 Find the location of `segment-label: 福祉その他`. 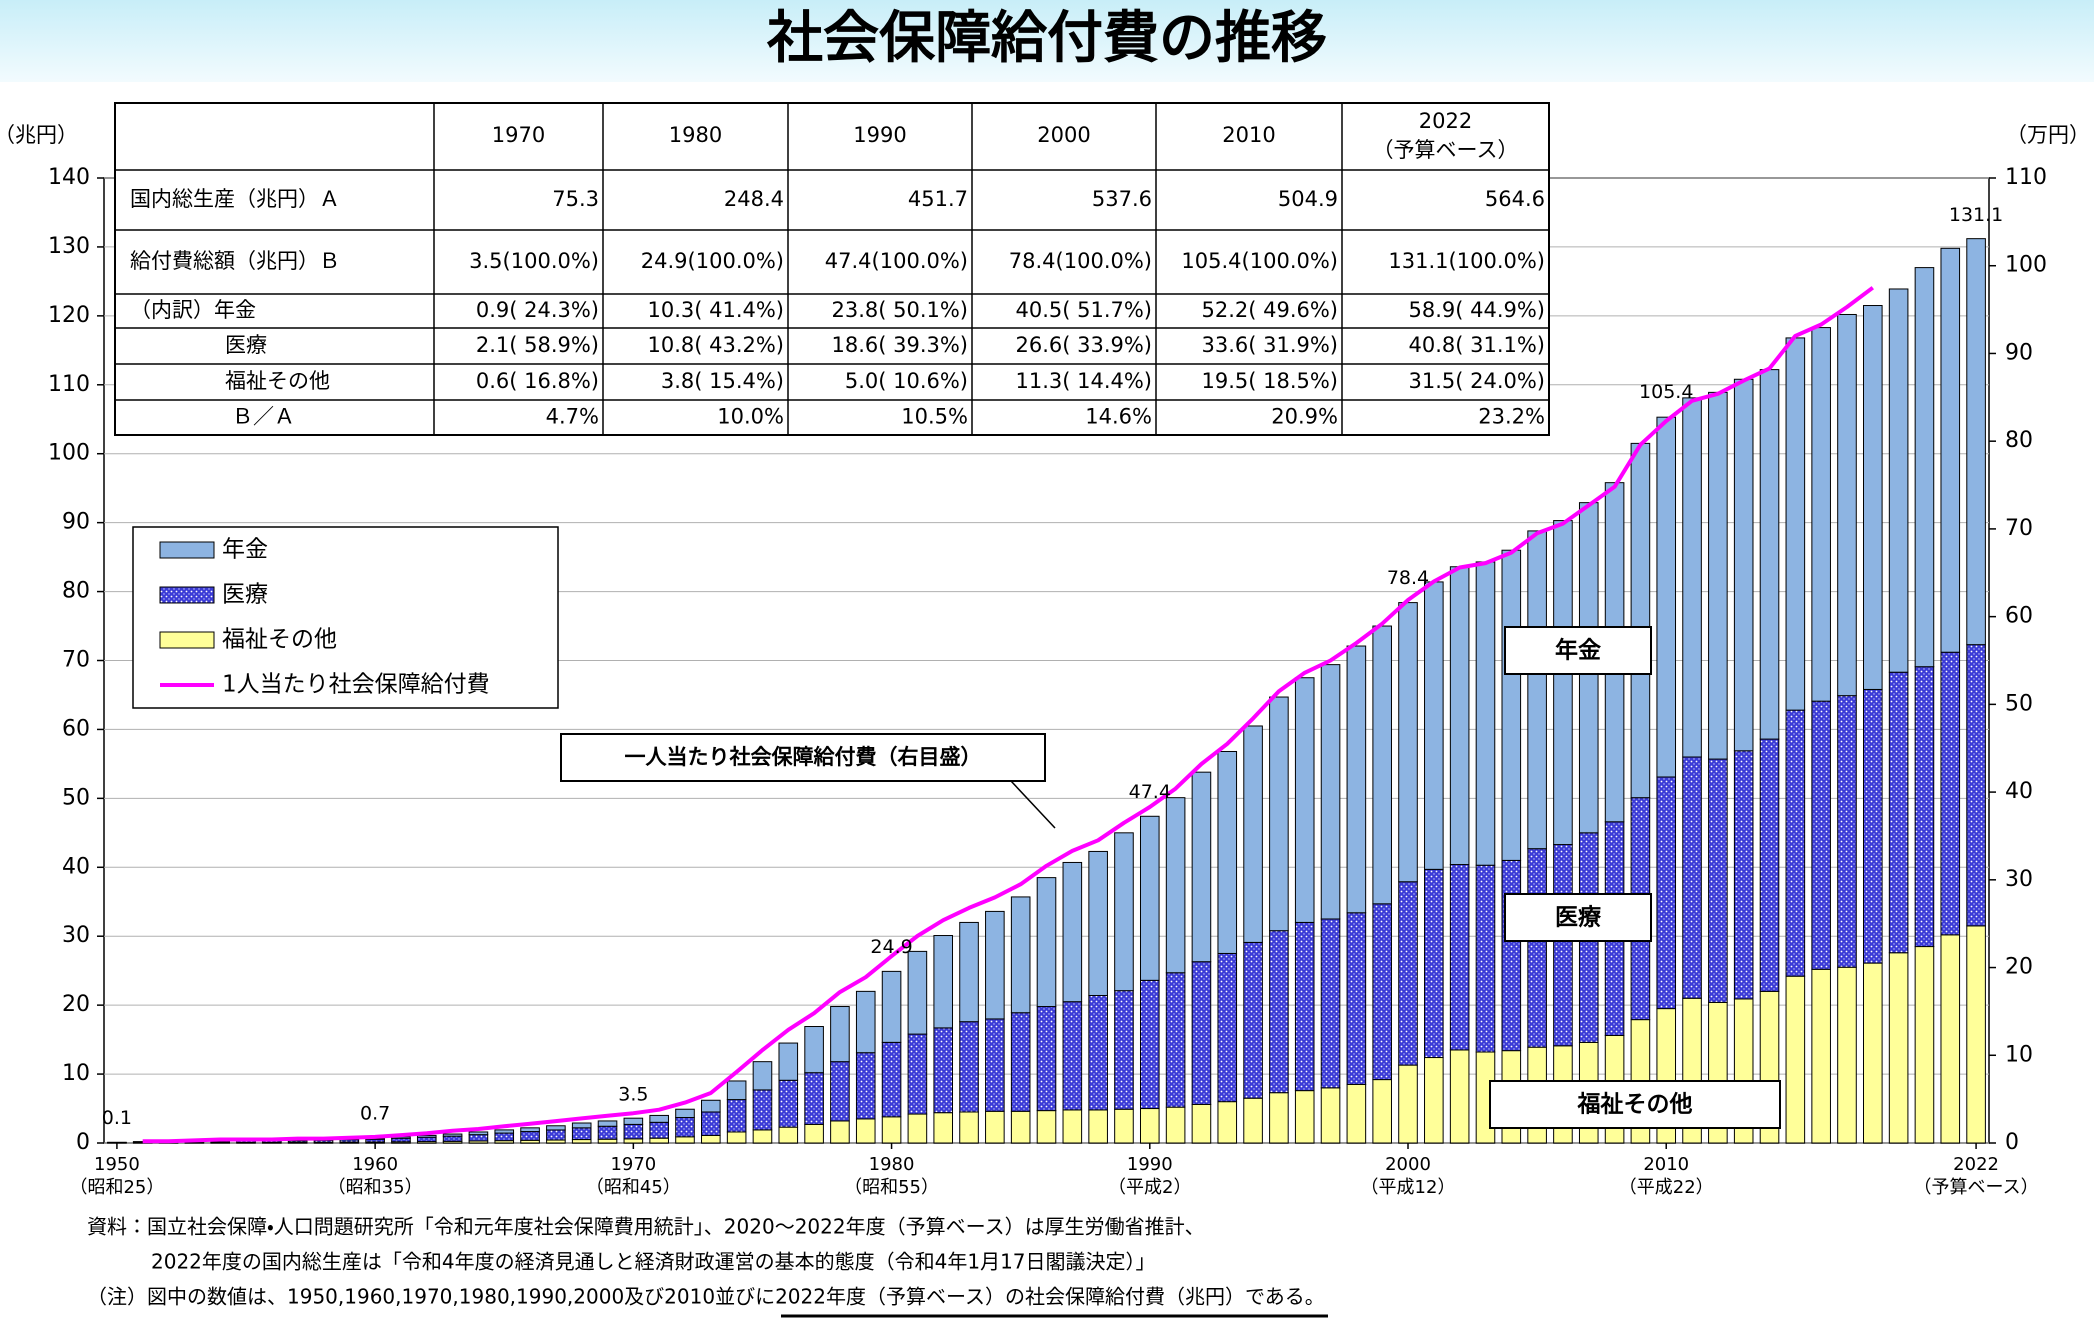

segment-label: 福祉その他 is located at coordinates (1635, 1105).